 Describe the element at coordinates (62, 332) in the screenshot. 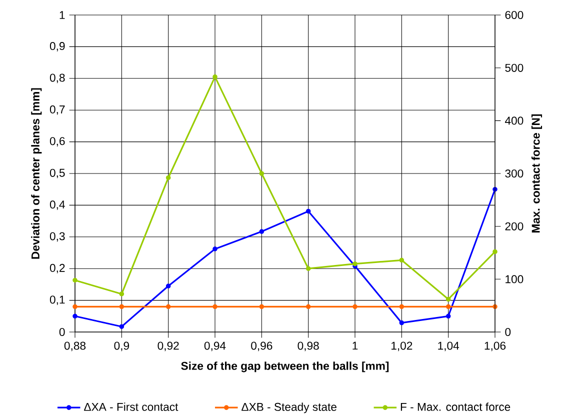

I see `y-tick-label: 0` at that location.